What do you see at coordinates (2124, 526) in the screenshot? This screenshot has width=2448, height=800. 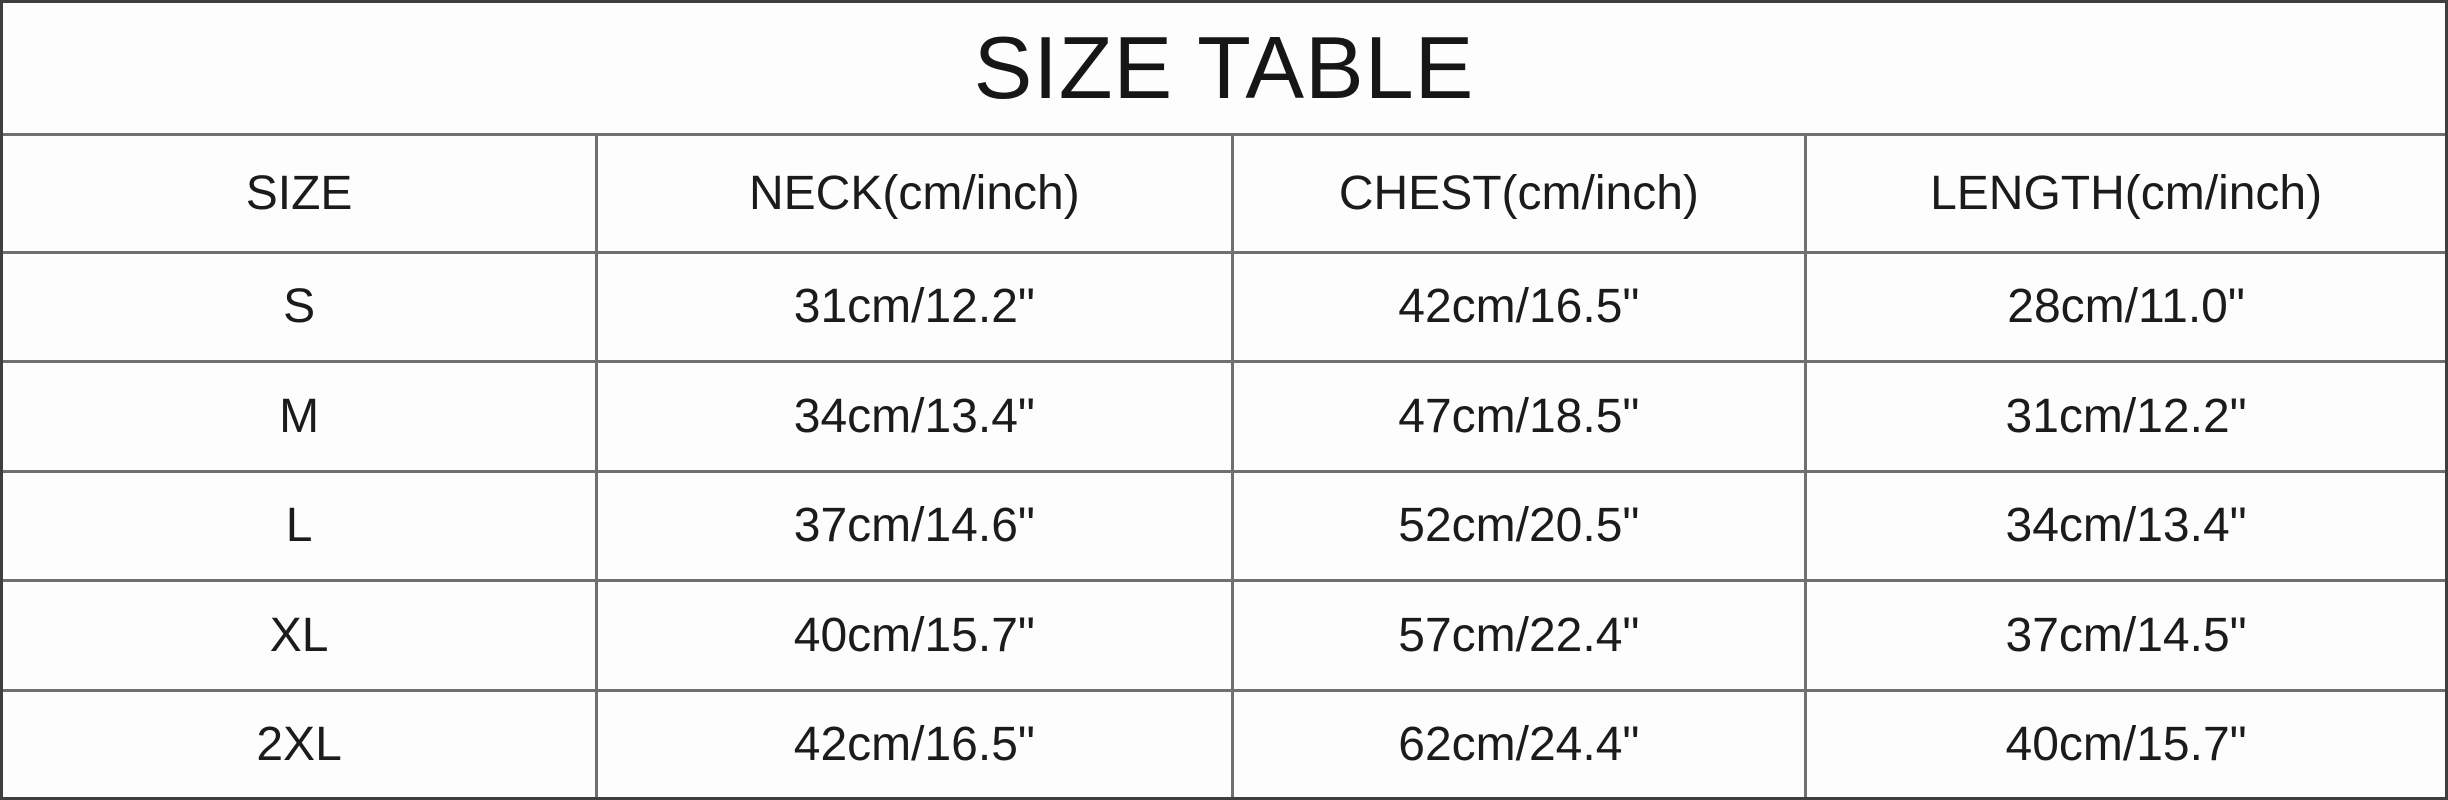 I see `length-cell: 34cm/13.4"` at bounding box center [2124, 526].